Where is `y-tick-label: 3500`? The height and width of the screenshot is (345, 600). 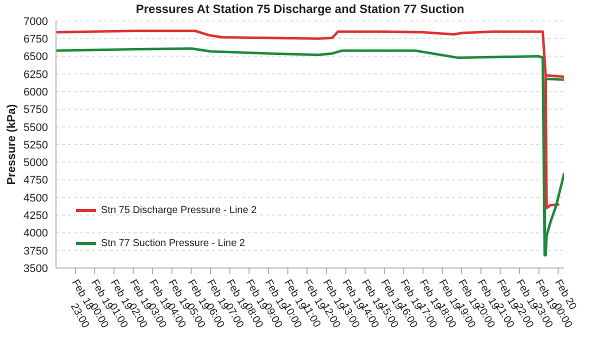 y-tick-label: 3500 is located at coordinates (36, 268).